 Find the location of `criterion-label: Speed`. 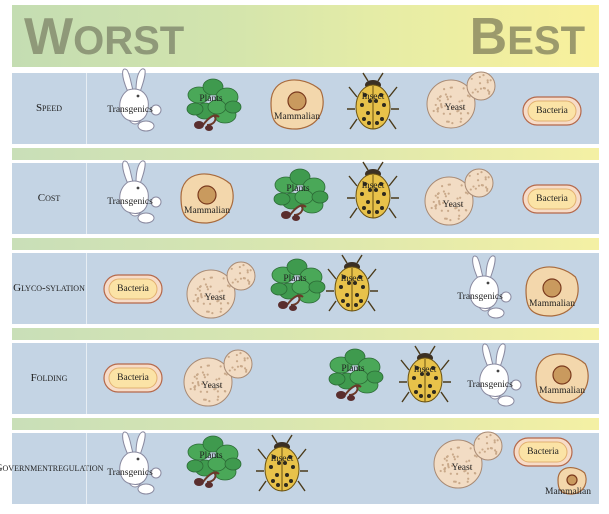

criterion-label: Speed is located at coordinates (49, 108).